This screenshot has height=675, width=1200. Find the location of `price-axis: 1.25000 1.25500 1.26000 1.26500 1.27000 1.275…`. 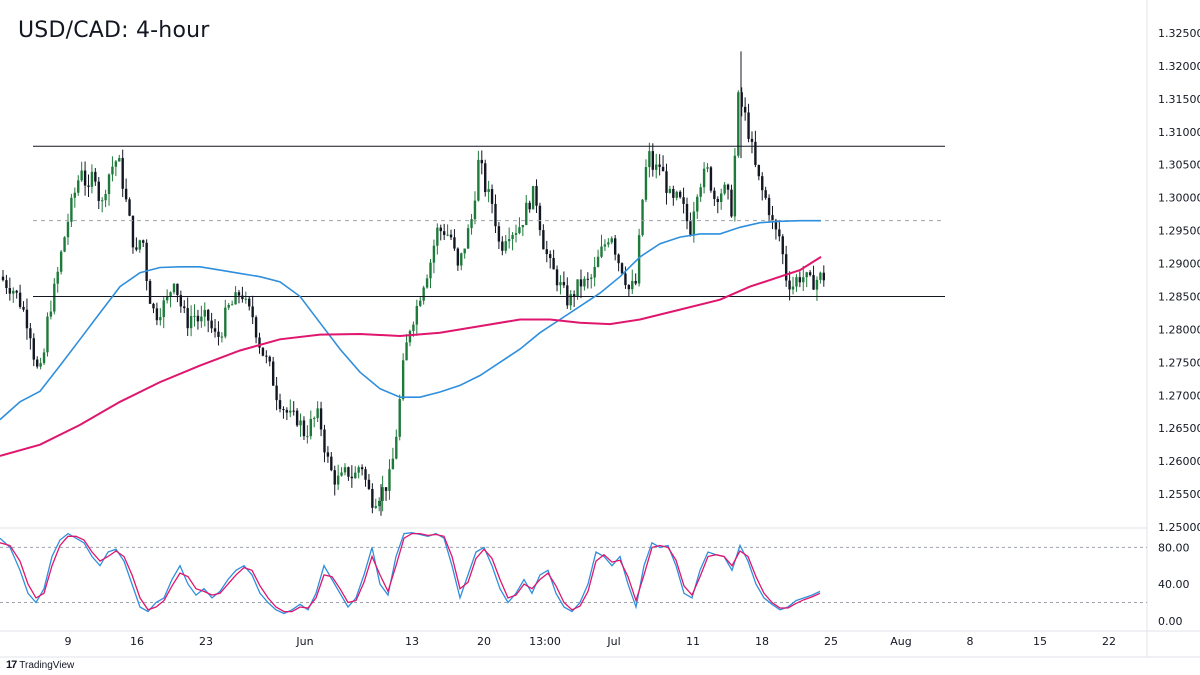

price-axis: 1.25000 1.25500 1.26000 1.26500 1.27000 1.275… is located at coordinates (1179, 327).